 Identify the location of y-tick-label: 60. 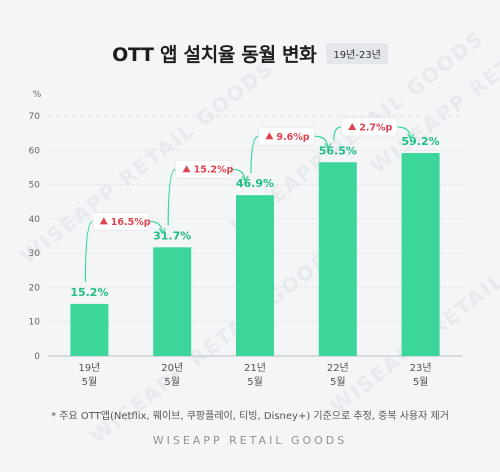
(35, 151).